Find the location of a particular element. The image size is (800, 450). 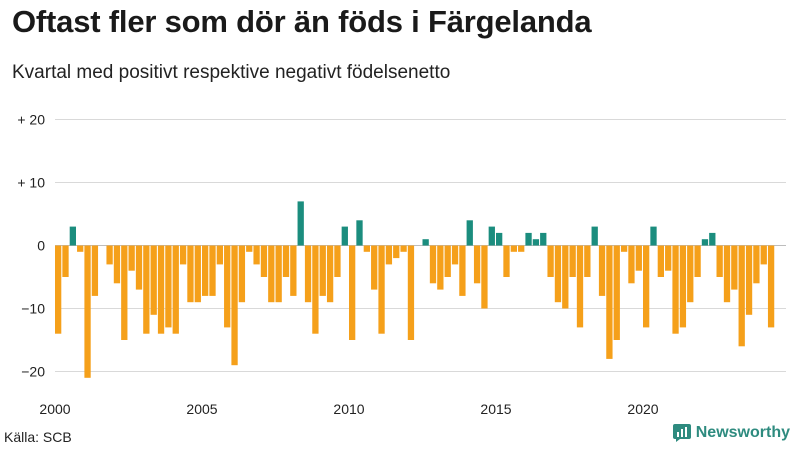

x-tick-label: 2020 is located at coordinates (642, 409).